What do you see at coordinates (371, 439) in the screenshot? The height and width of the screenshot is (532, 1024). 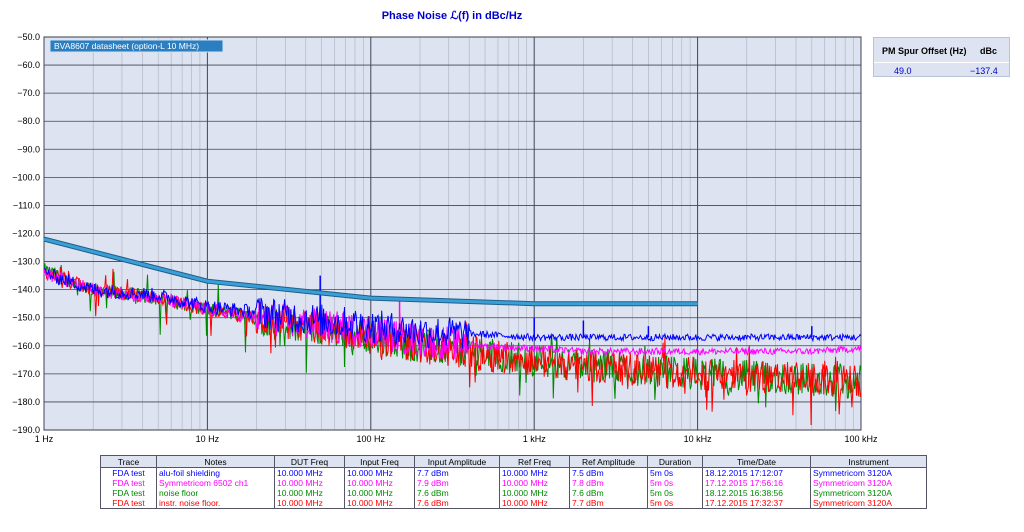 I see `x-tick-label: 100 Hz` at bounding box center [371, 439].